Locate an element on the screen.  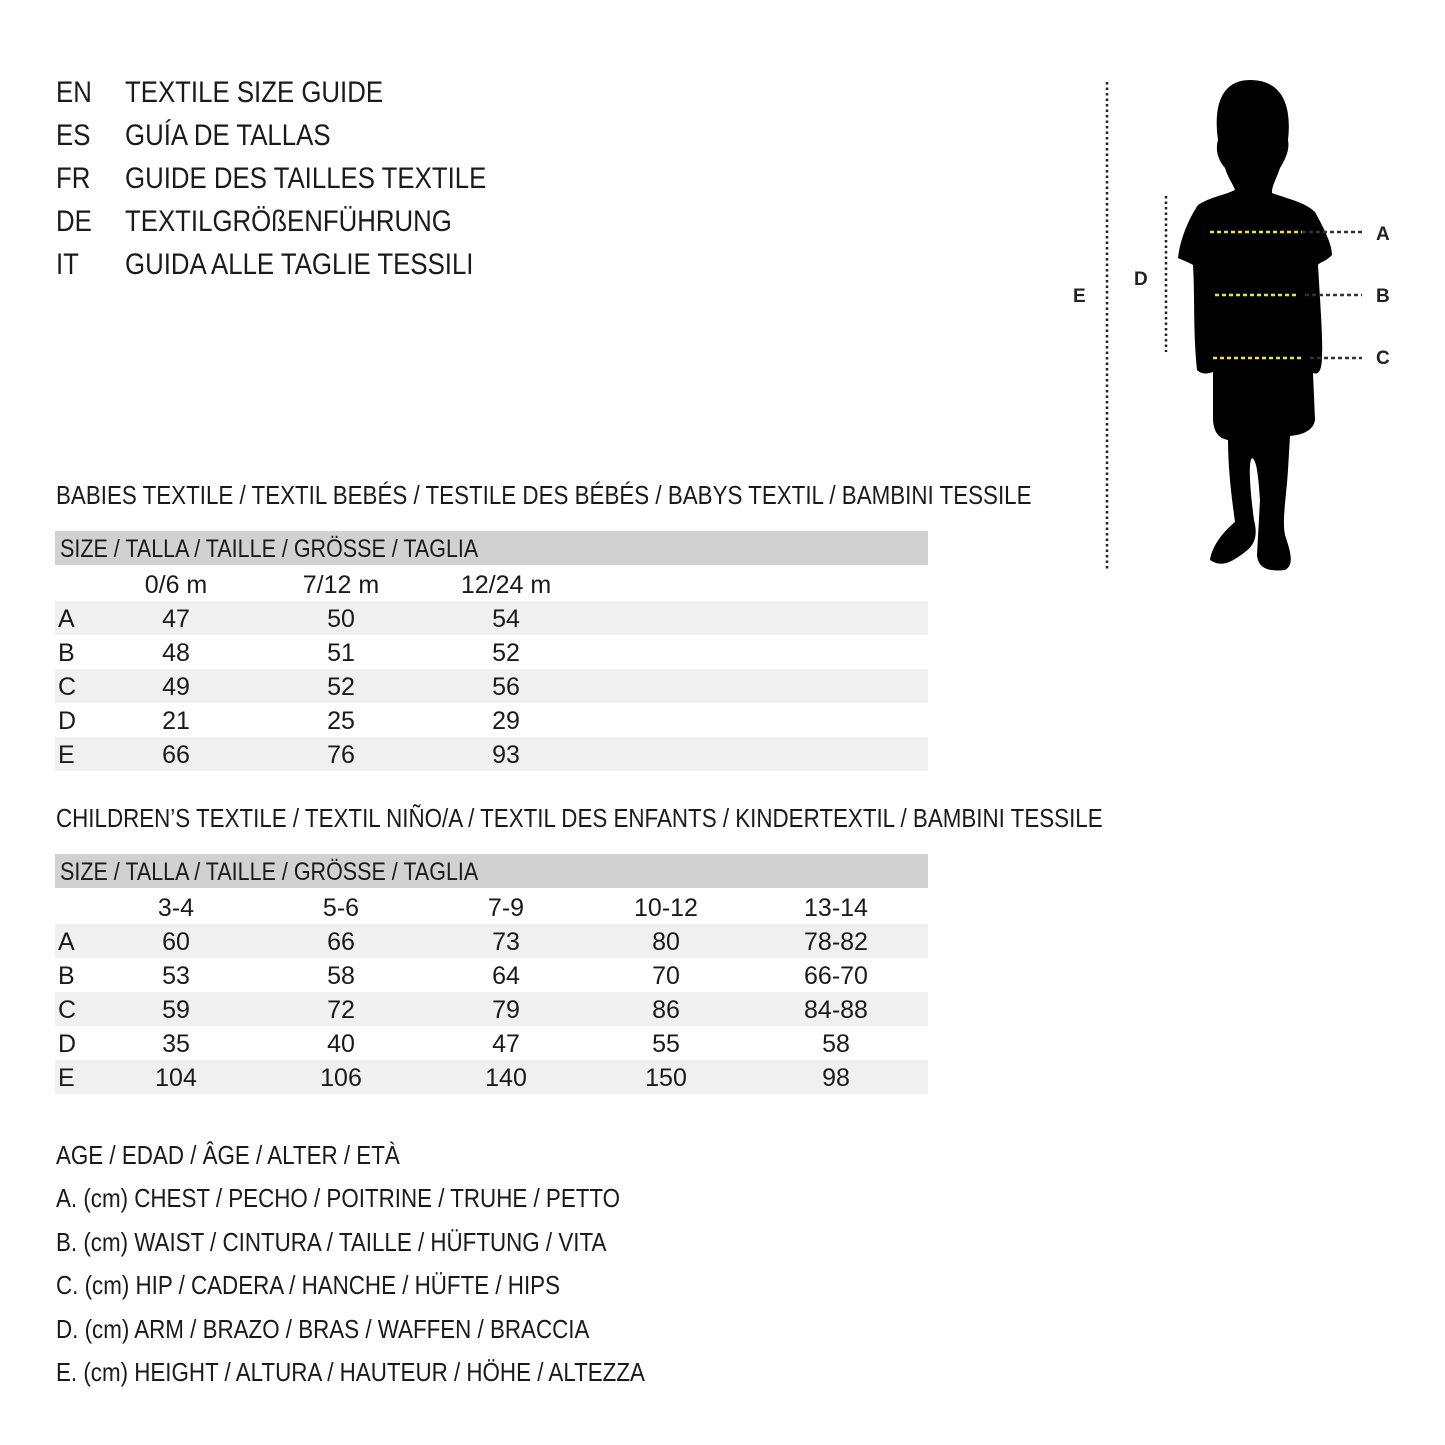
language-code: FR is located at coordinates (76, 179).